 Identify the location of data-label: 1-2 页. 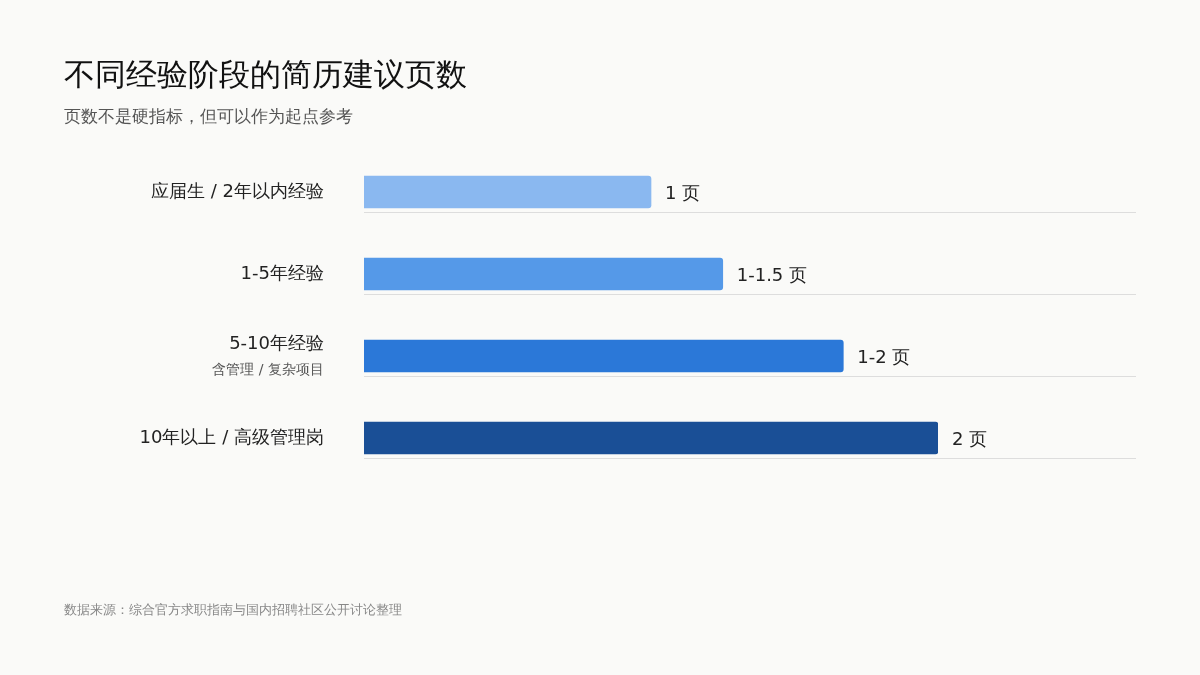
(884, 356).